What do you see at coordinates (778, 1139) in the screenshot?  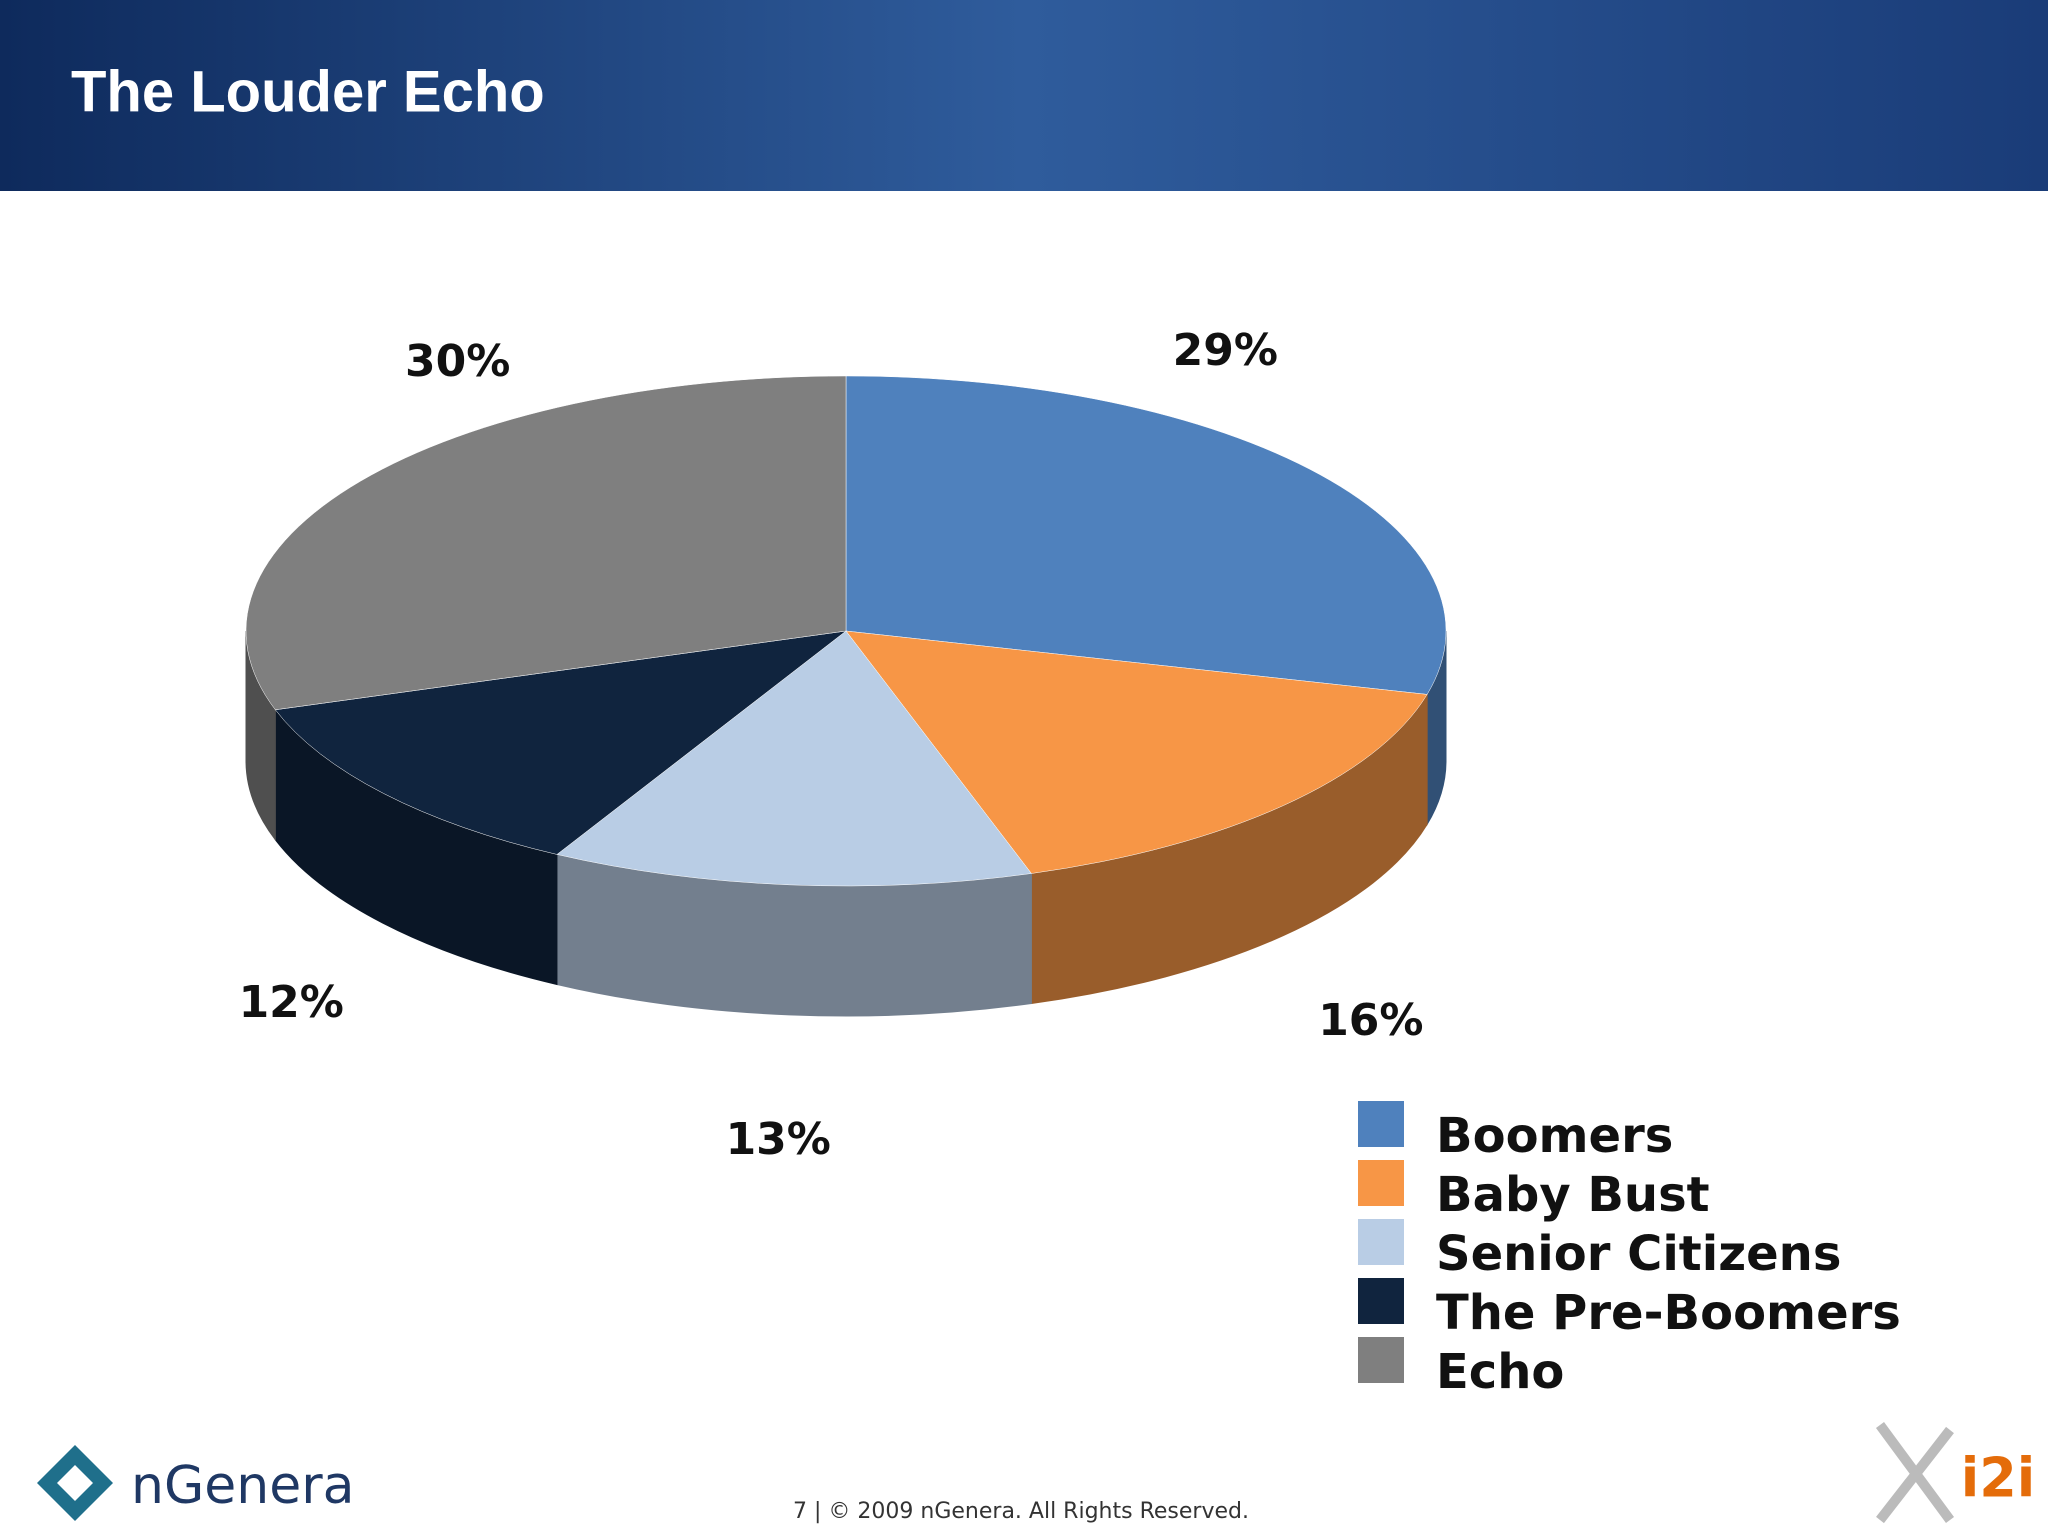 I see `data-label: 13%` at bounding box center [778, 1139].